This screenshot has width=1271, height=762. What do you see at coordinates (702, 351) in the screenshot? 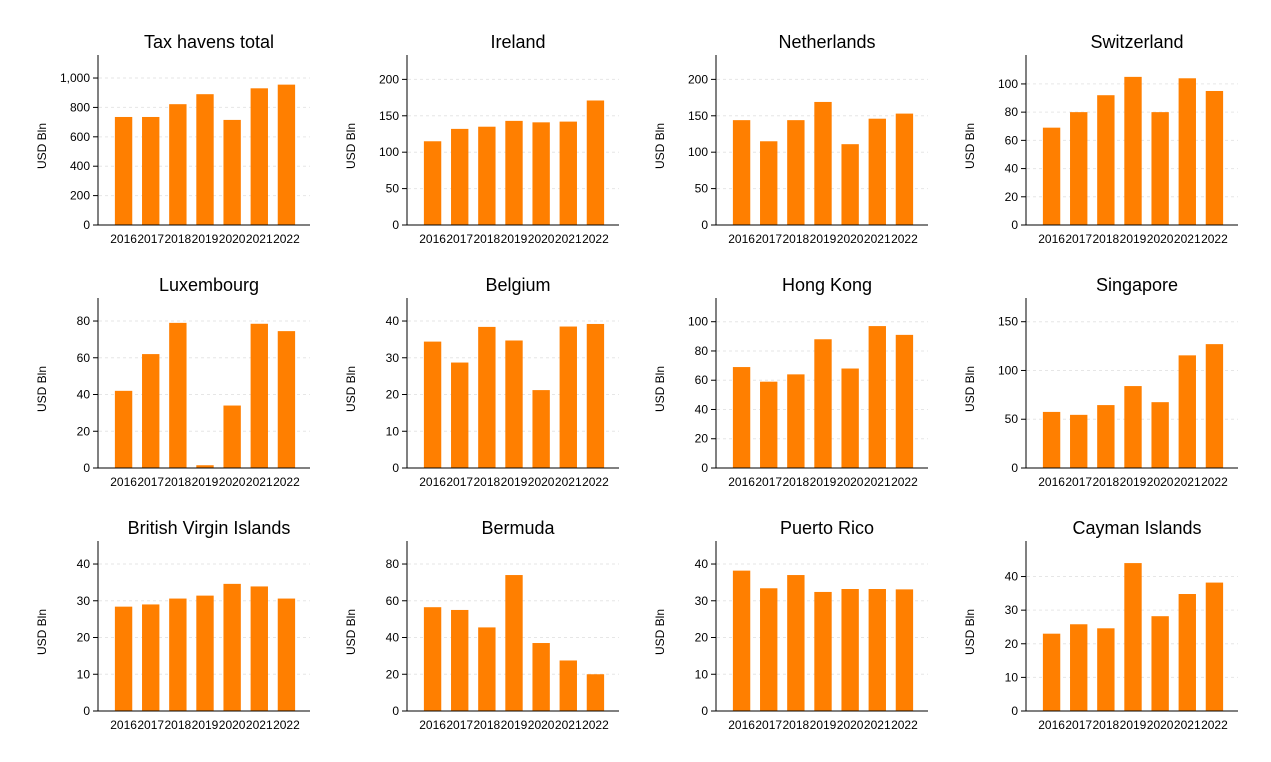
I see `y-tick-label: 80` at bounding box center [702, 351].